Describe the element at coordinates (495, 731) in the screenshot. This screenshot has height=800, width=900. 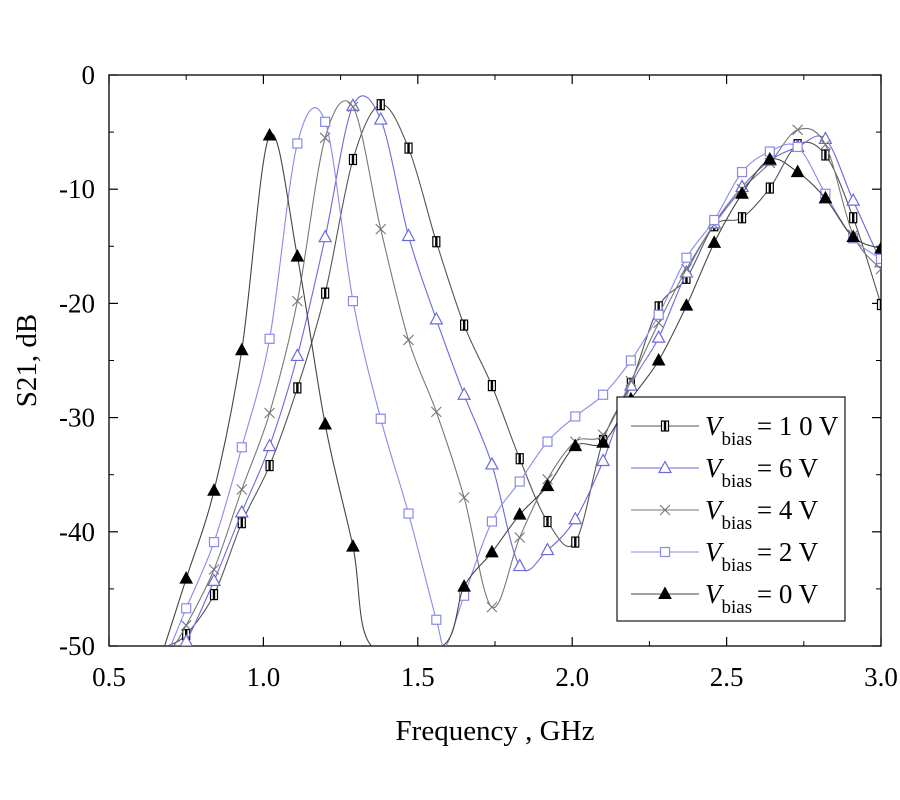
I see `x-axis-title: Frequency , GHz` at that location.